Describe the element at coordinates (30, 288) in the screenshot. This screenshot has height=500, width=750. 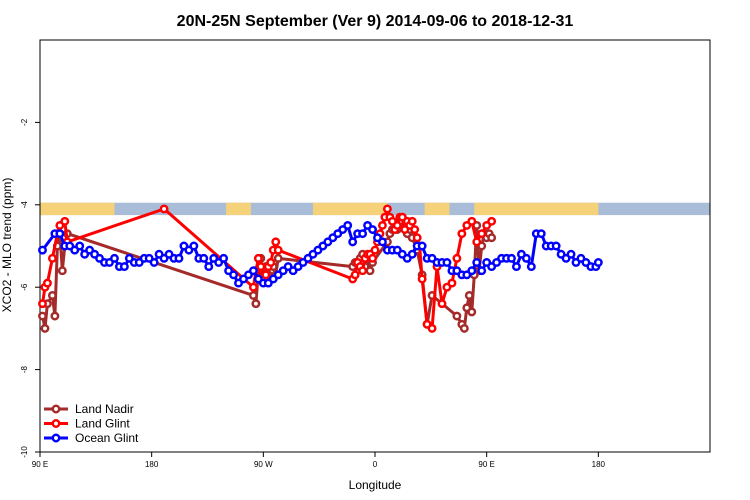
I see `y-axis: -2 -4 -6 -8 -10` at that location.